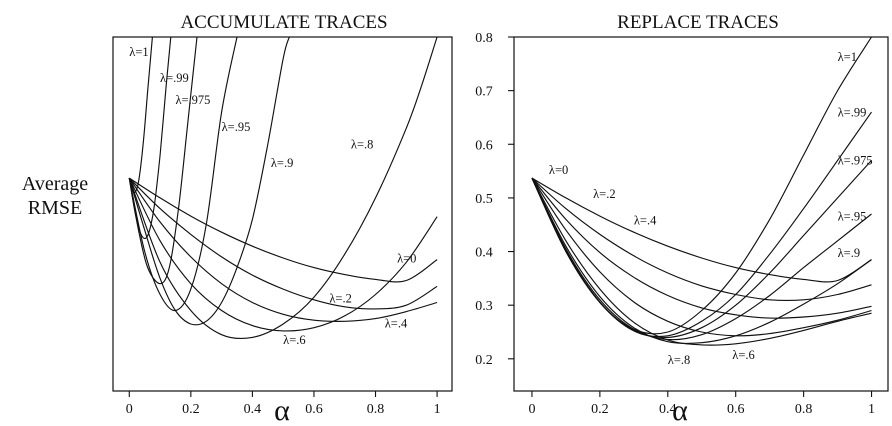 This screenshot has width=892, height=426. I want to click on curve-label-rep-7: λ=.4, so click(645, 221).